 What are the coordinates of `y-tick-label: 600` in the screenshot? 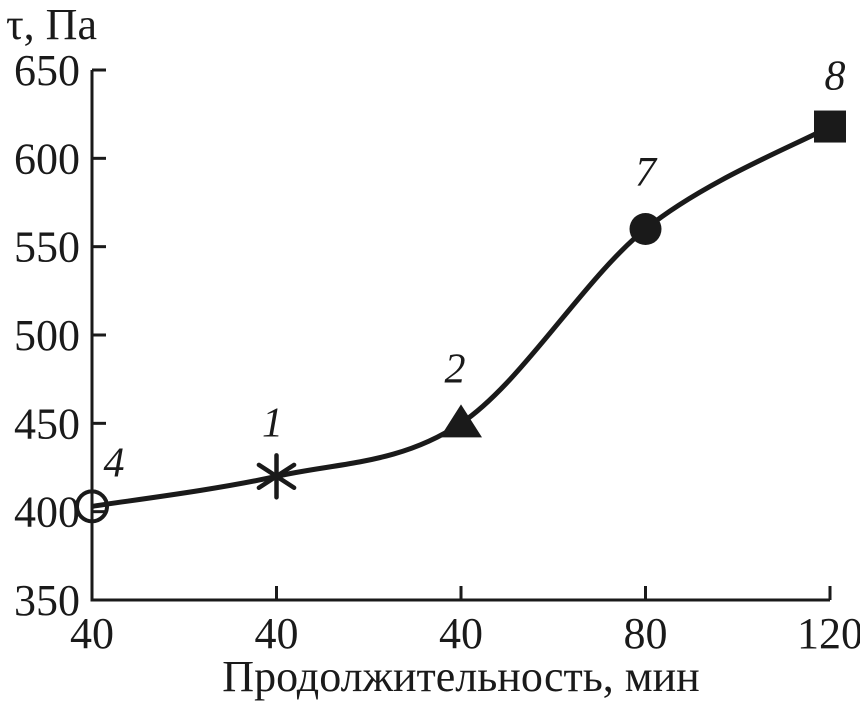 It's located at (47, 158).